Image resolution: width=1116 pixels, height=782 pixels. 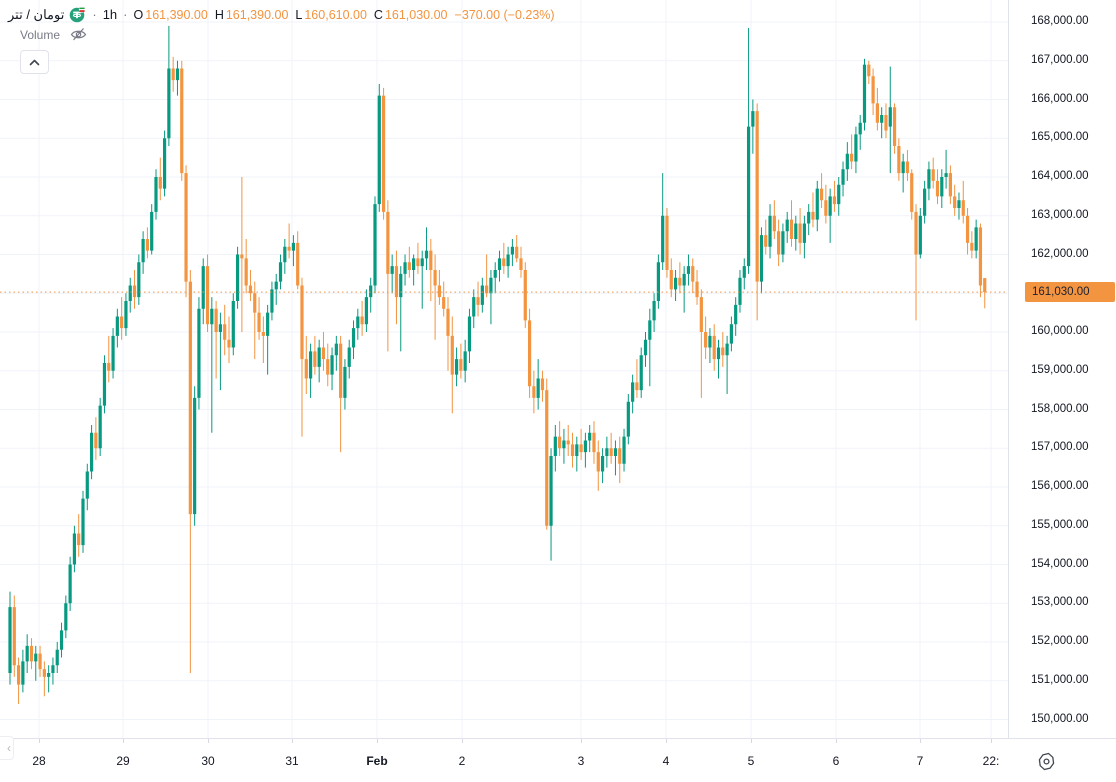 What do you see at coordinates (1060, 176) in the screenshot?
I see `price-axis-label: 164,000.00` at bounding box center [1060, 176].